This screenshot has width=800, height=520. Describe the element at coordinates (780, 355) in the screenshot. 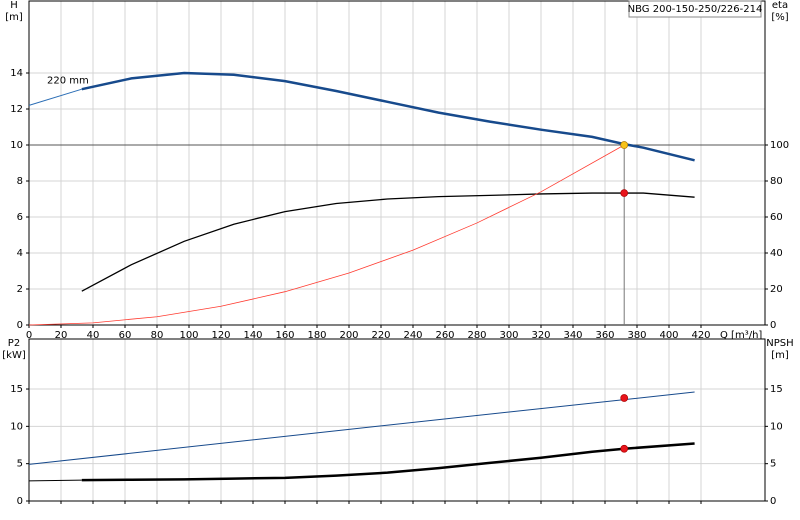

I see `y2-axis-label: [m]` at that location.